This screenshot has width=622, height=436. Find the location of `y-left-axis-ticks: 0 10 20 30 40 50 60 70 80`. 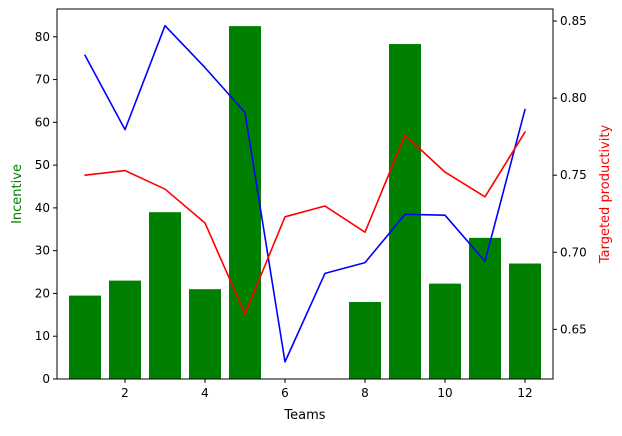

y-left-axis-ticks: 0 10 20 30 40 50 60 70 80 is located at coordinates (46, 208).